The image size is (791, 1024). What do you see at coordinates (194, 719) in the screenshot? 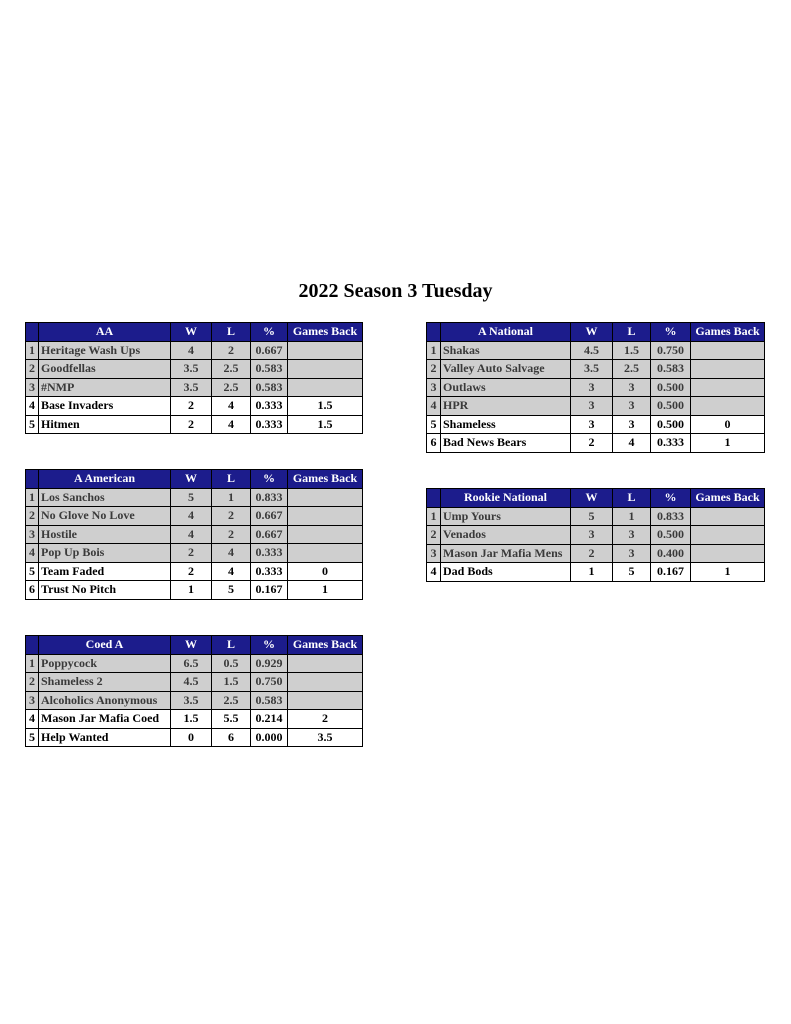
I see `table-row: 4 Mason Jar Mafia Coed 1.5 5.5 0.214 2` at bounding box center [194, 719].